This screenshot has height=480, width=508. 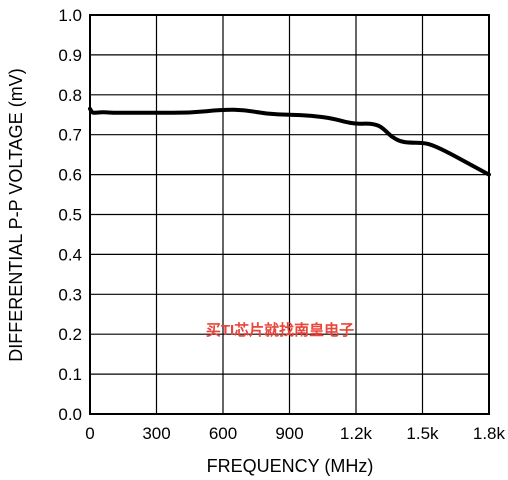 I want to click on series-line, so click(x=289, y=141).